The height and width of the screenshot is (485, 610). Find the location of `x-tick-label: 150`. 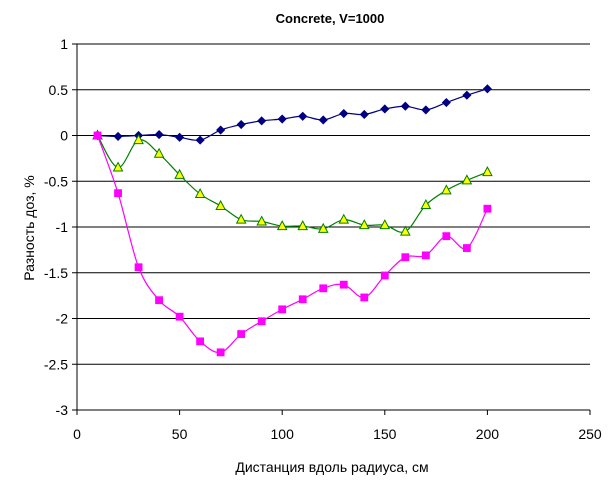

x-tick-label: 150 is located at coordinates (385, 434).